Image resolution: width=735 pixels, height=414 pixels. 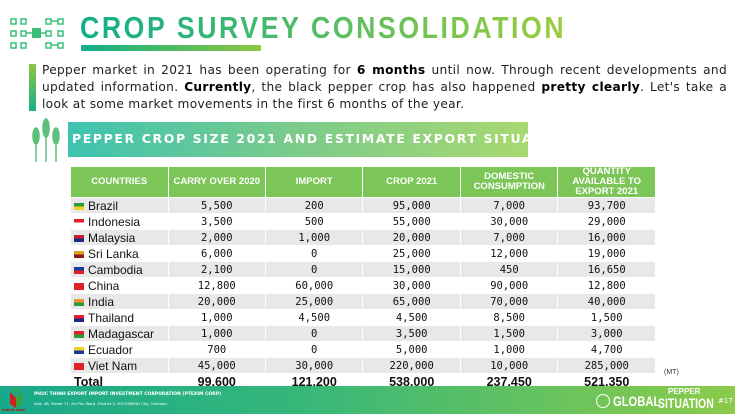 I want to click on value-cell: 16,650, so click(x=606, y=269).